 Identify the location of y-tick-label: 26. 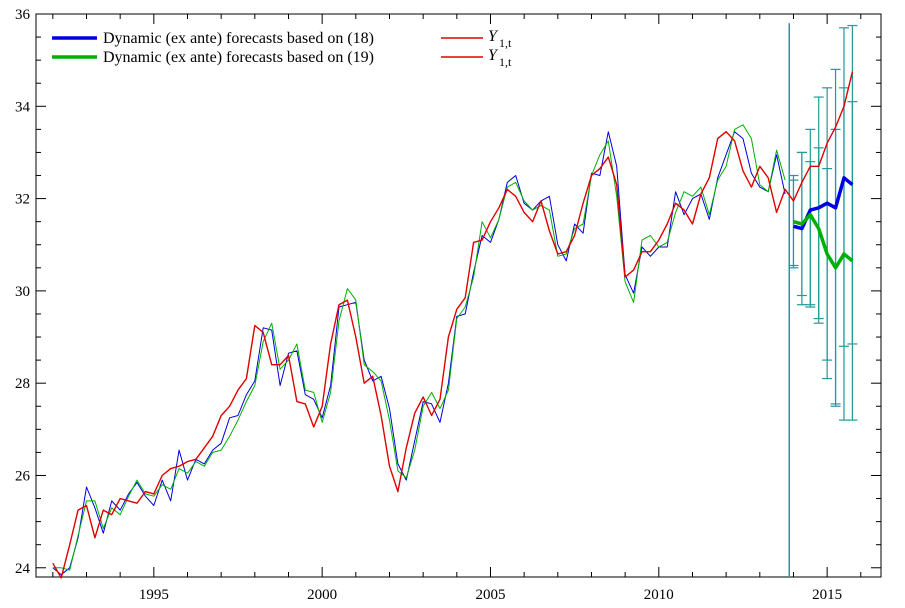
(23, 476).